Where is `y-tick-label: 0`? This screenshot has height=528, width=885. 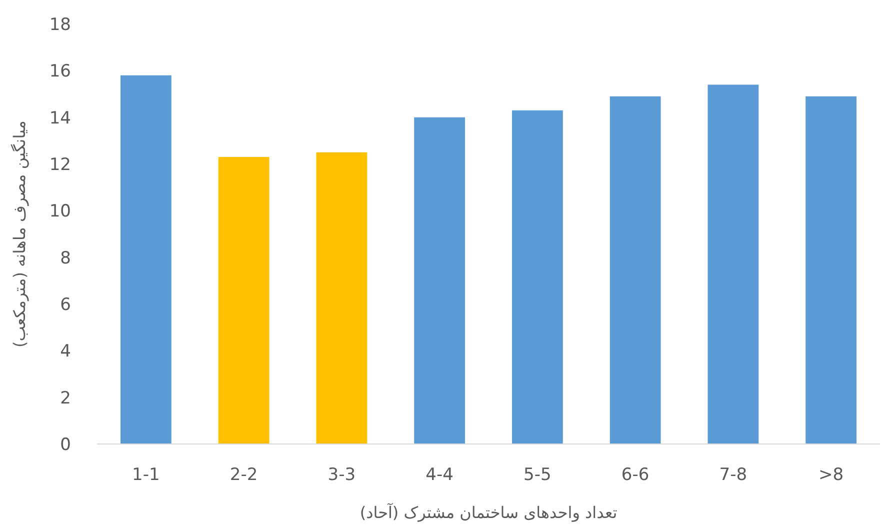 y-tick-label: 0 is located at coordinates (65, 444).